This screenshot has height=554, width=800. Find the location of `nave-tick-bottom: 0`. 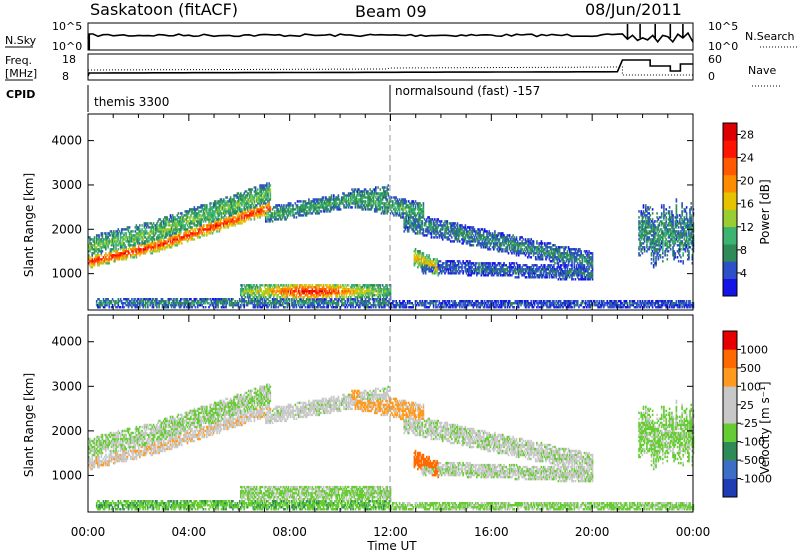

nave-tick-bottom: 0 is located at coordinates (711, 76).